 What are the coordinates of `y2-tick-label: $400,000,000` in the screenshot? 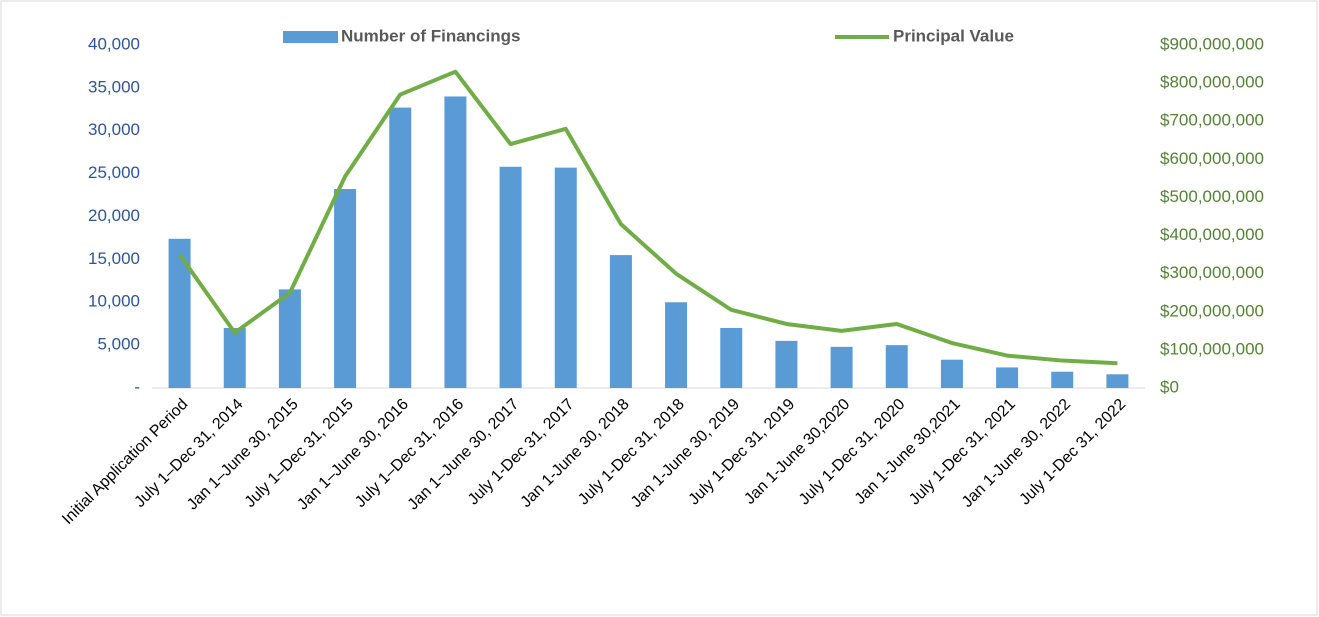 It's located at (1212, 234).